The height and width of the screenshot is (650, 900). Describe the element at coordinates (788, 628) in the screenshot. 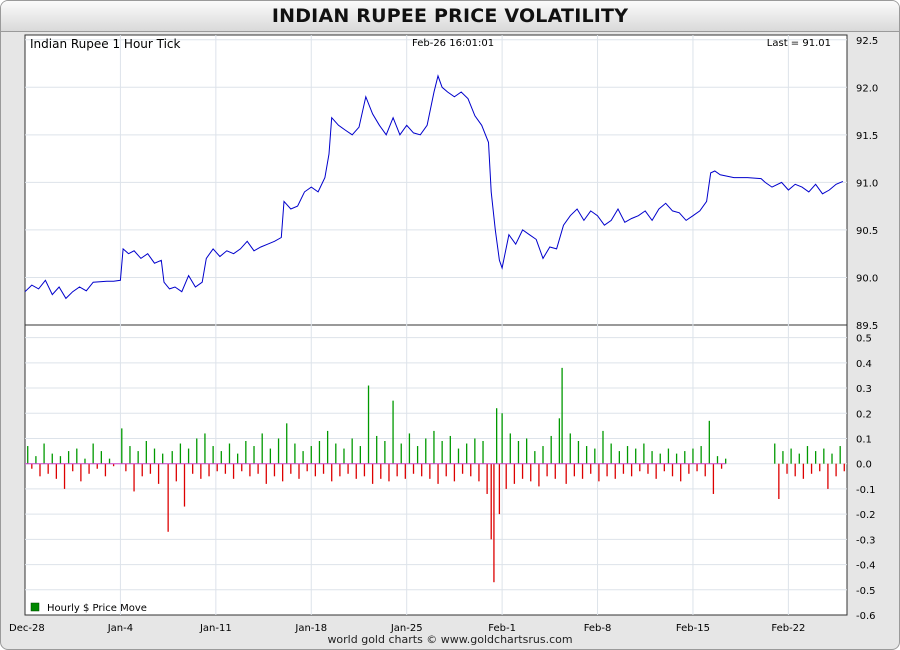

I see `date-tick: Feb-22` at that location.